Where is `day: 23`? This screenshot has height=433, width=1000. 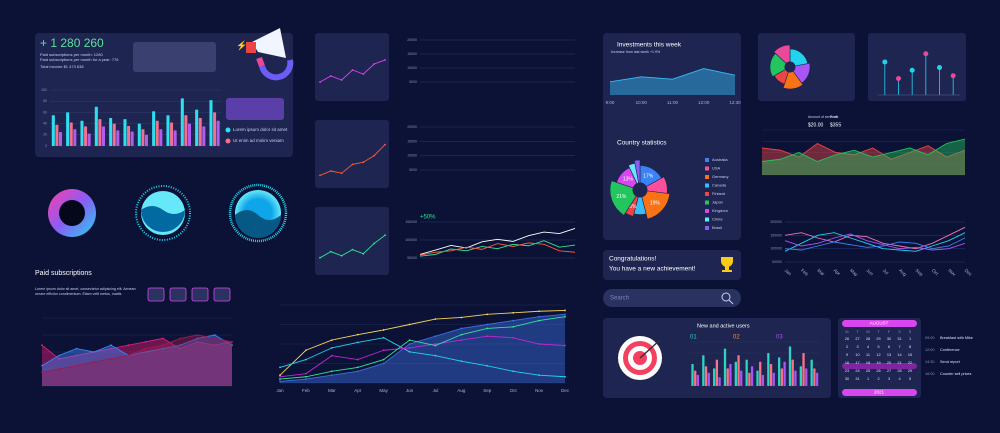
day: 23 is located at coordinates (847, 371).